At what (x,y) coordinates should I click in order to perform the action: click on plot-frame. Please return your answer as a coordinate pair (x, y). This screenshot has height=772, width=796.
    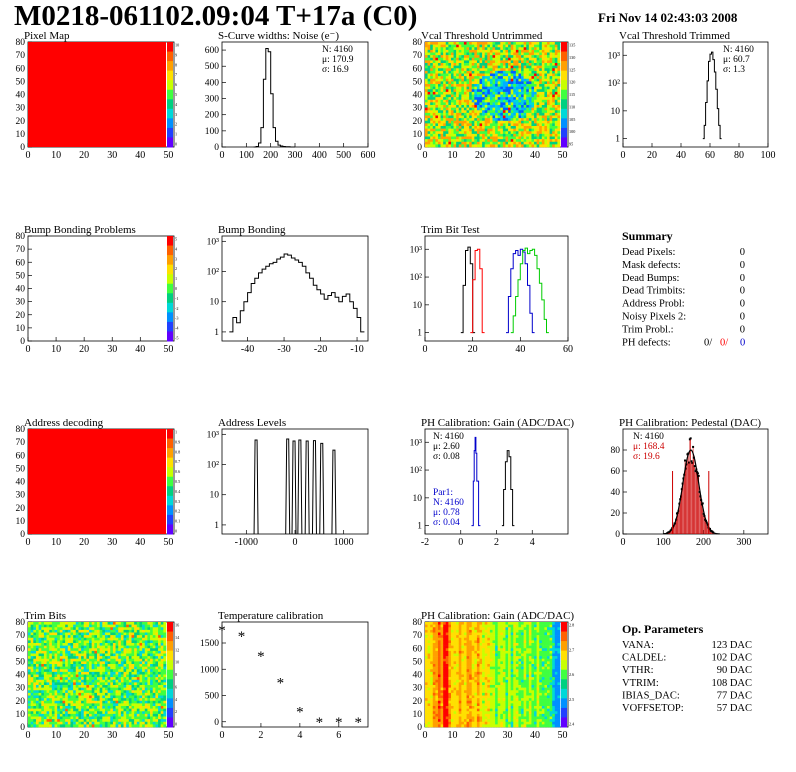
    Looking at the image, I should click on (496, 288).